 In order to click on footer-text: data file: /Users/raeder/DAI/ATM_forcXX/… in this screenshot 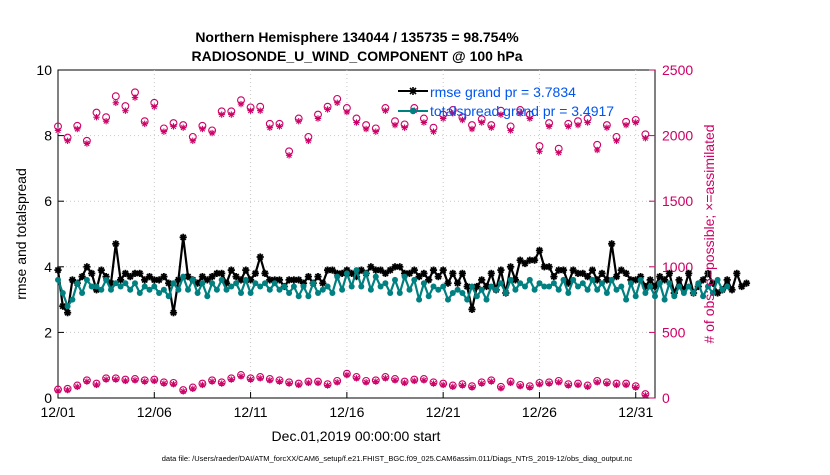, I will do `click(397, 458)`.